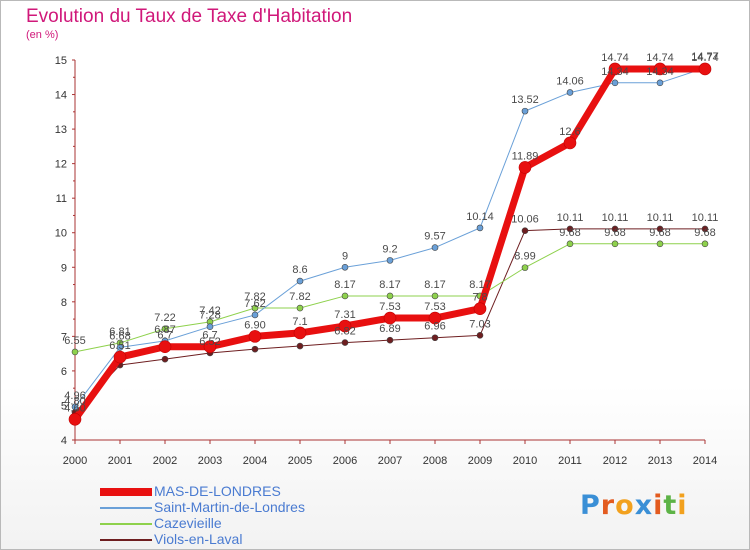  I want to click on data-label-saint-martin-de-londres: 14.06, so click(570, 81).